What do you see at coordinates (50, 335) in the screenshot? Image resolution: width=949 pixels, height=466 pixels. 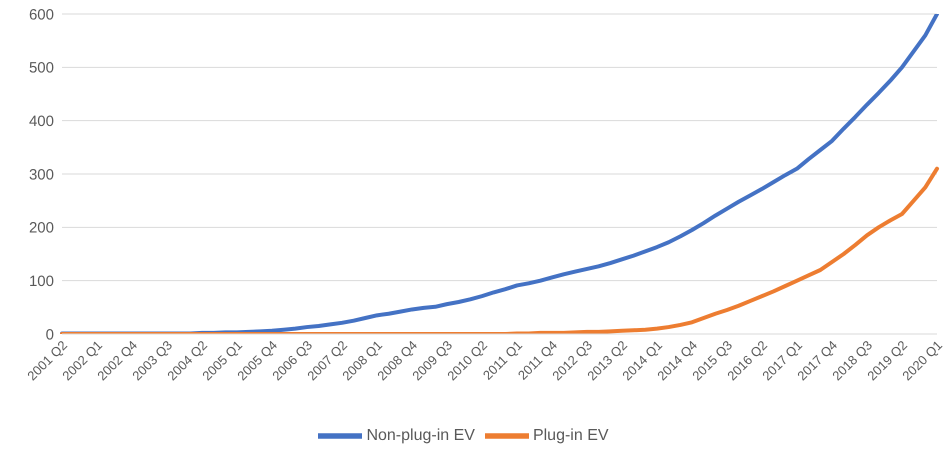 I see `y-tick-label: 0` at bounding box center [50, 335].